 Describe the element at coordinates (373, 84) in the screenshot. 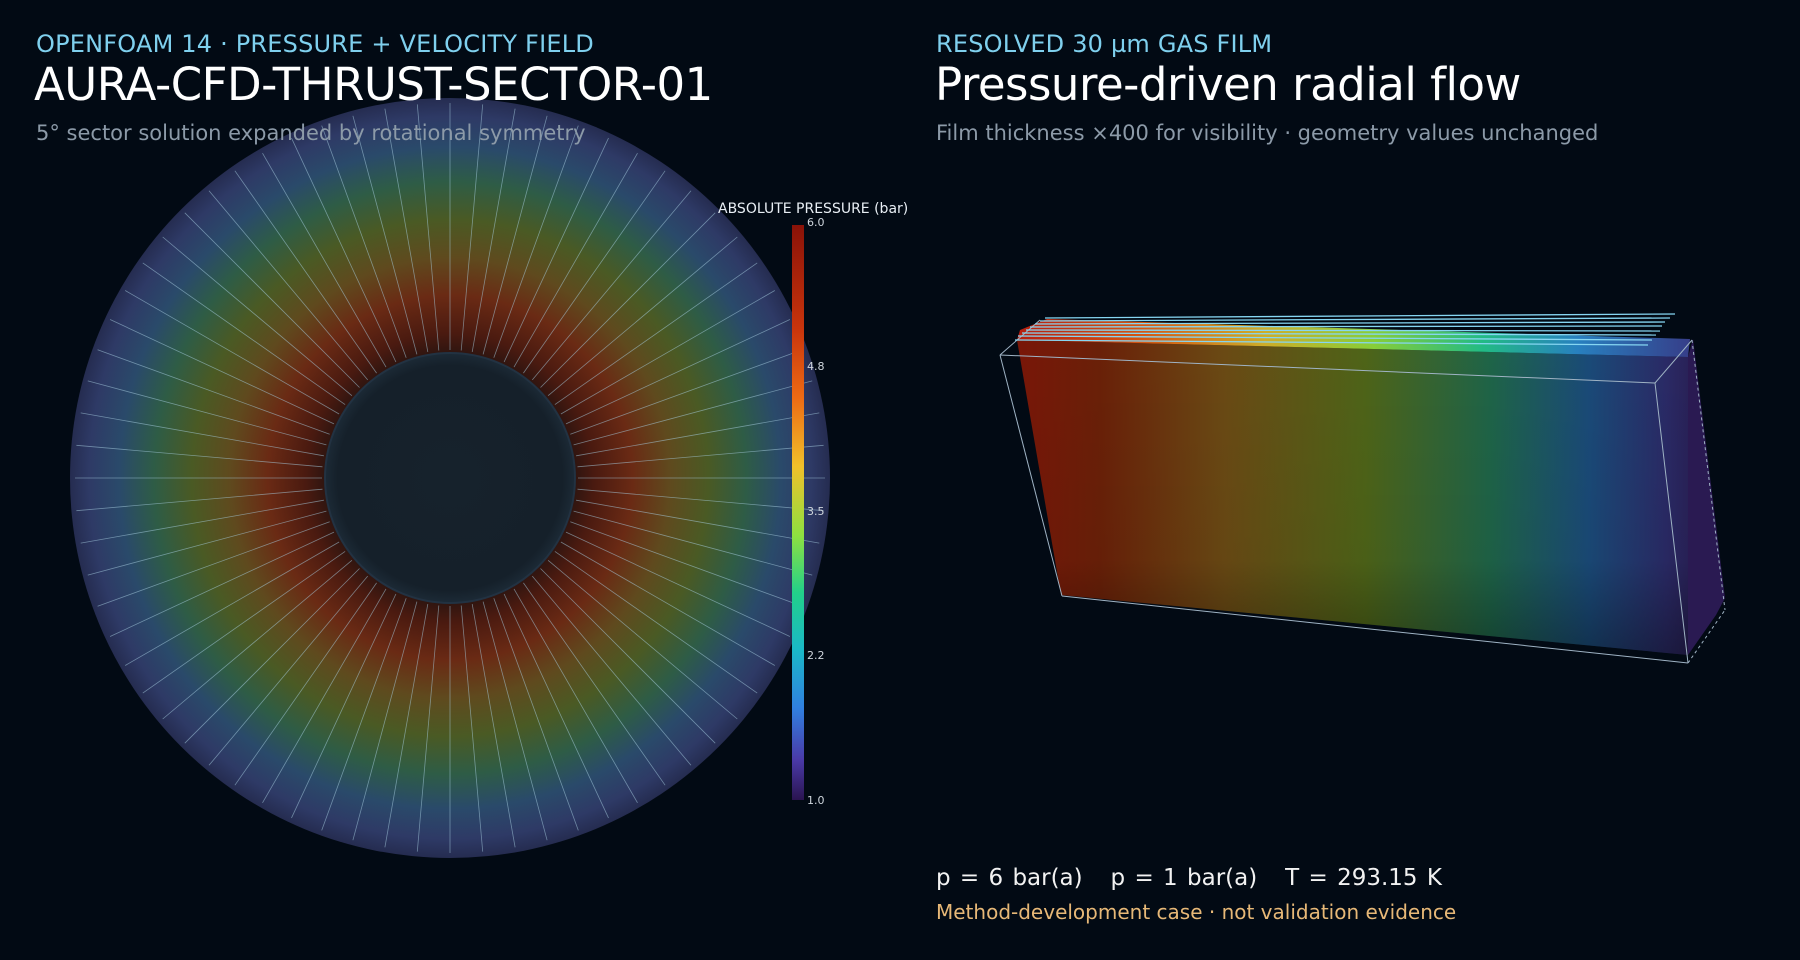

I see `left-page-title: AURA-CFD-THRUST-SECTOR-01` at that location.